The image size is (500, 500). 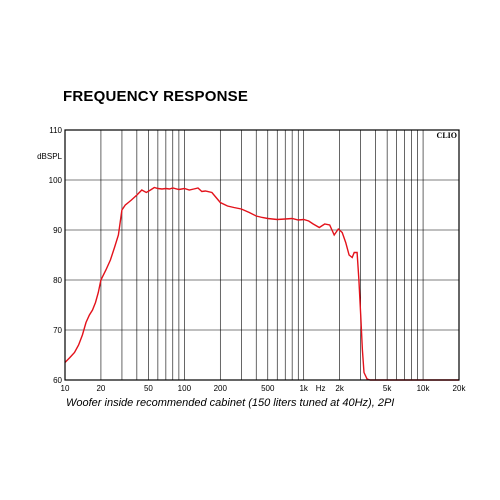 I want to click on y-tick-label: 80, so click(x=57, y=280).